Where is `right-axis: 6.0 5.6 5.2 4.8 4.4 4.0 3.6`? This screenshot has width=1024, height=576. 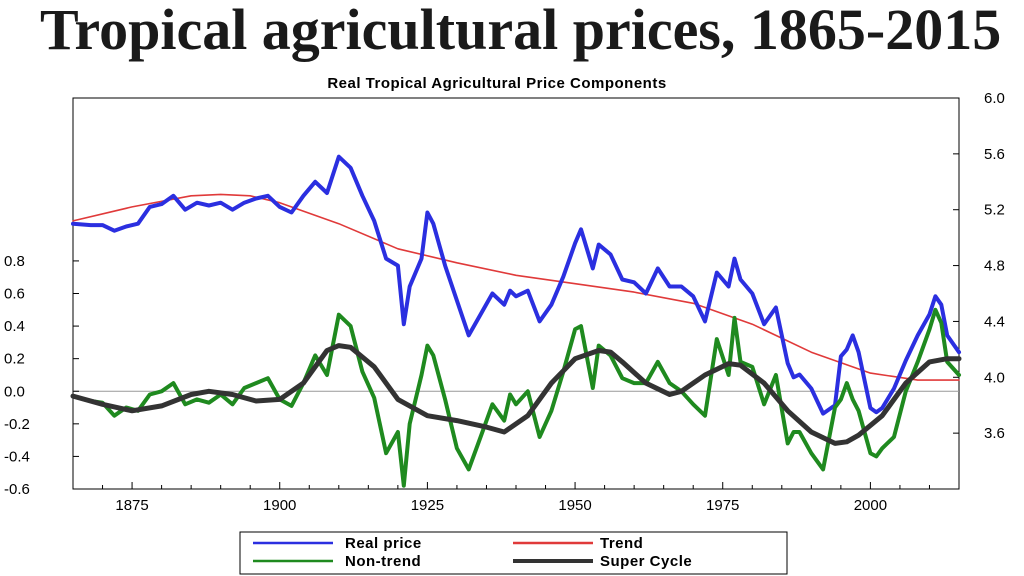
right-axis: 6.0 5.6 5.2 4.8 4.4 4.0 3.6 is located at coordinates (979, 266).